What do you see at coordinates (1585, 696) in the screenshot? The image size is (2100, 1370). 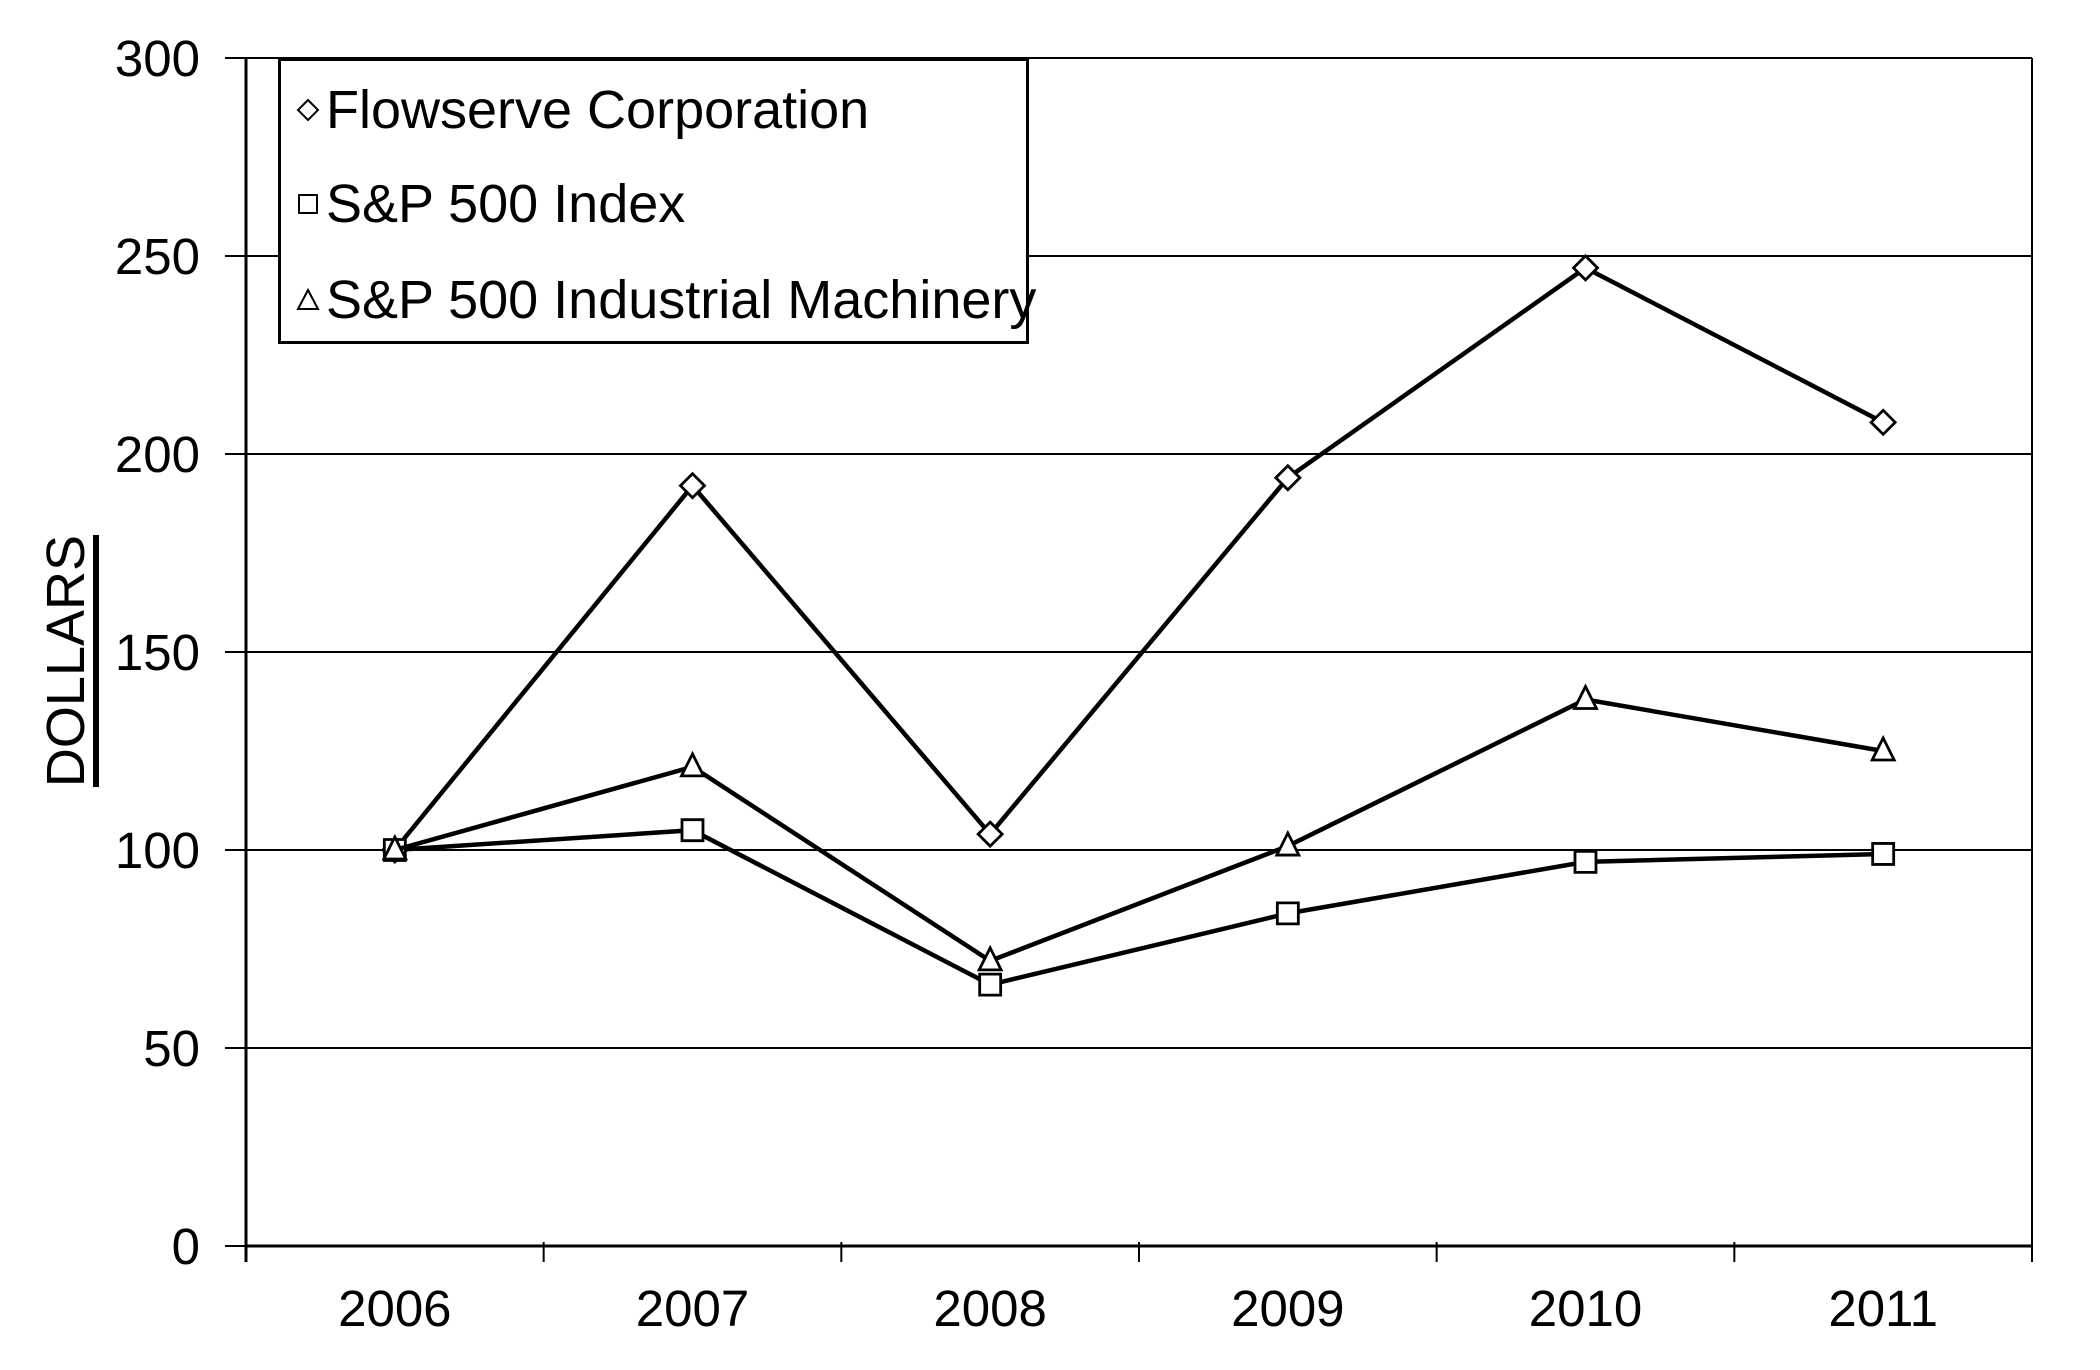 I see `data-point-marker-s-p-500-industrial-machinery-2010` at bounding box center [1585, 696].